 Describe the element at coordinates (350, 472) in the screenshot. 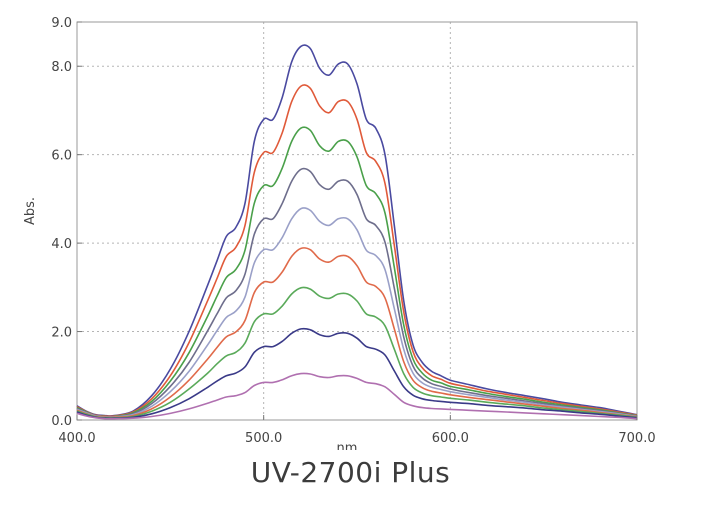

I see `instrument-caption: UV-2700i Plus` at that location.